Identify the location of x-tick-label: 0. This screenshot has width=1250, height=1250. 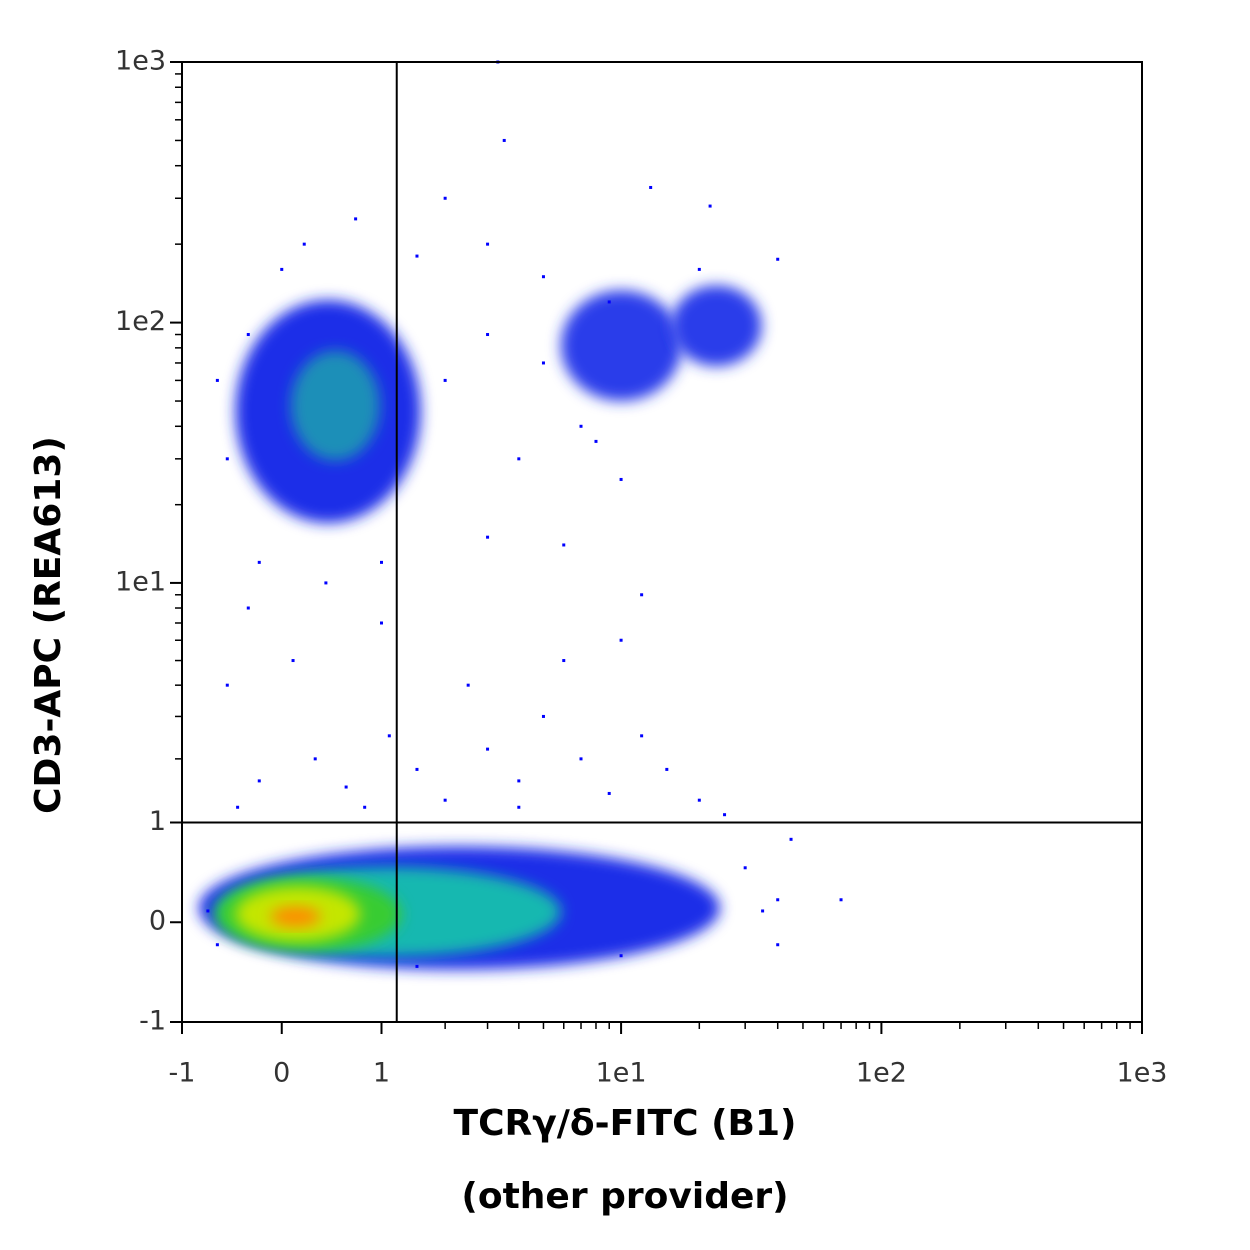
(281, 1073).